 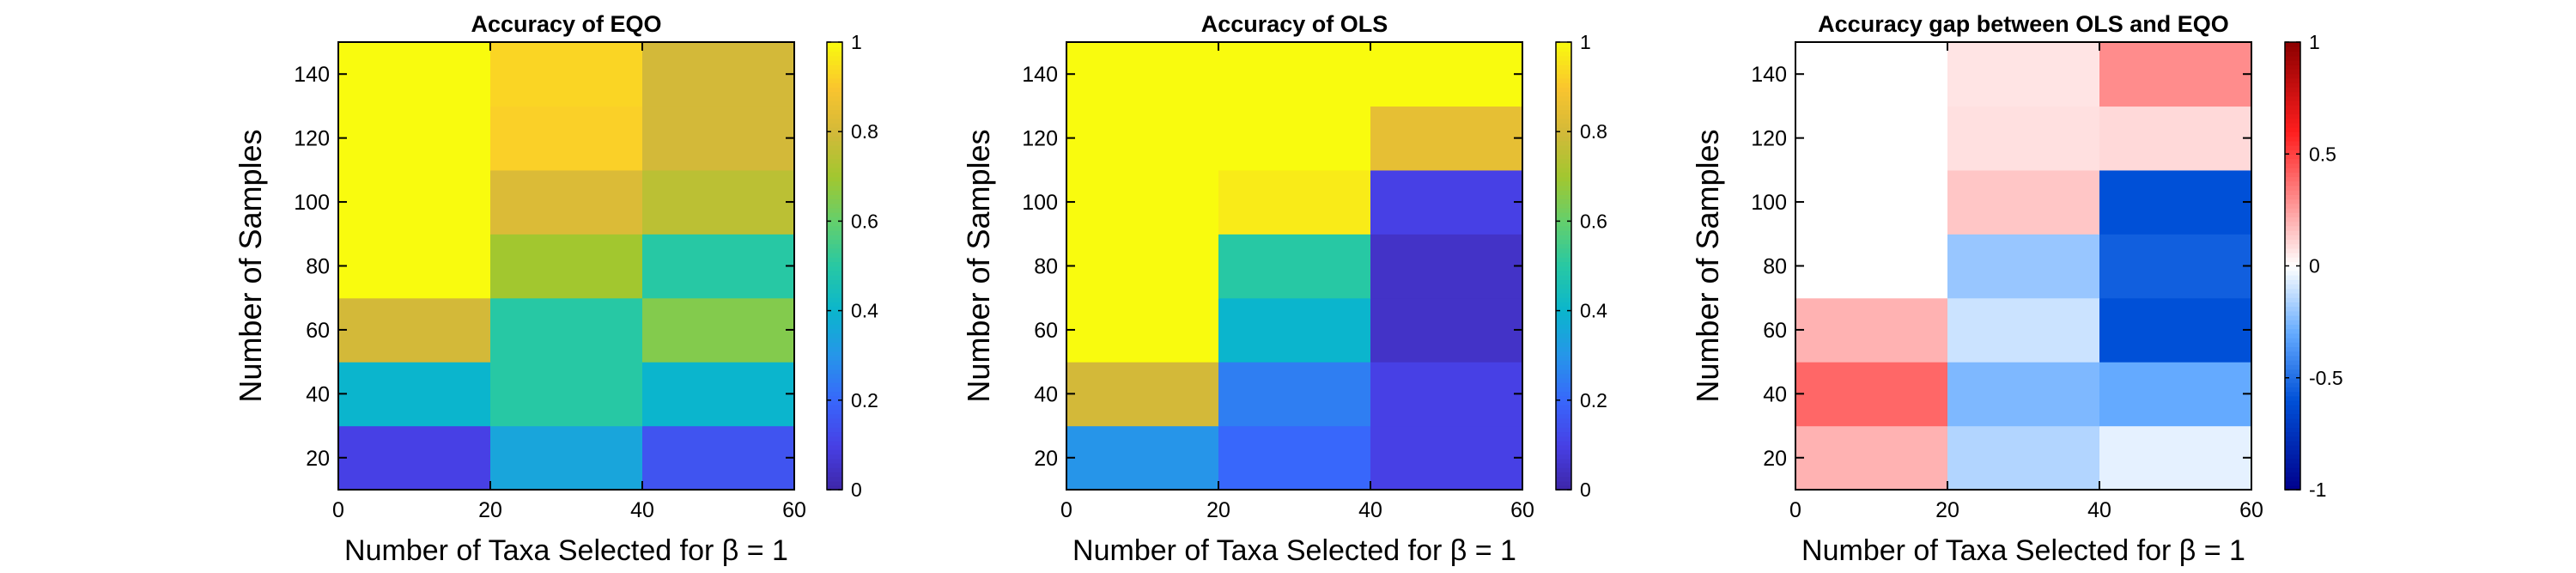 I want to click on y-tick-label: 140, so click(x=312, y=75).